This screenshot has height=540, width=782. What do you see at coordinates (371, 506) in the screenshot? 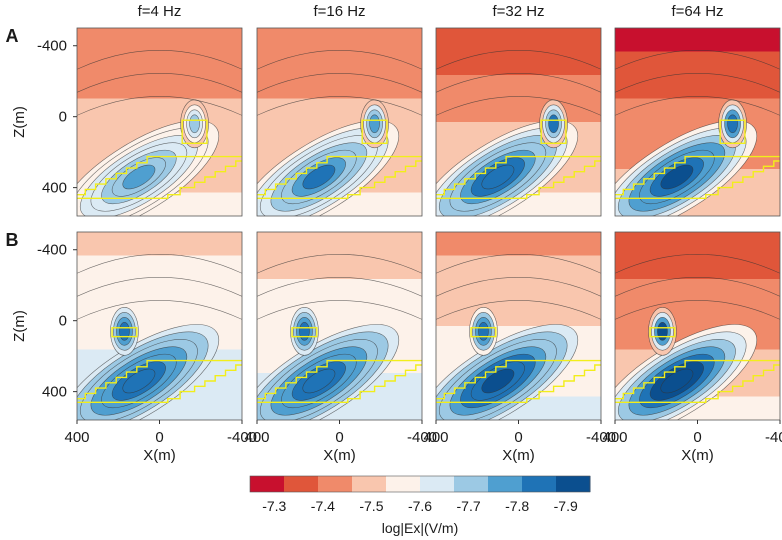
I see `colorbar-tick-label: -7.5` at bounding box center [371, 506].